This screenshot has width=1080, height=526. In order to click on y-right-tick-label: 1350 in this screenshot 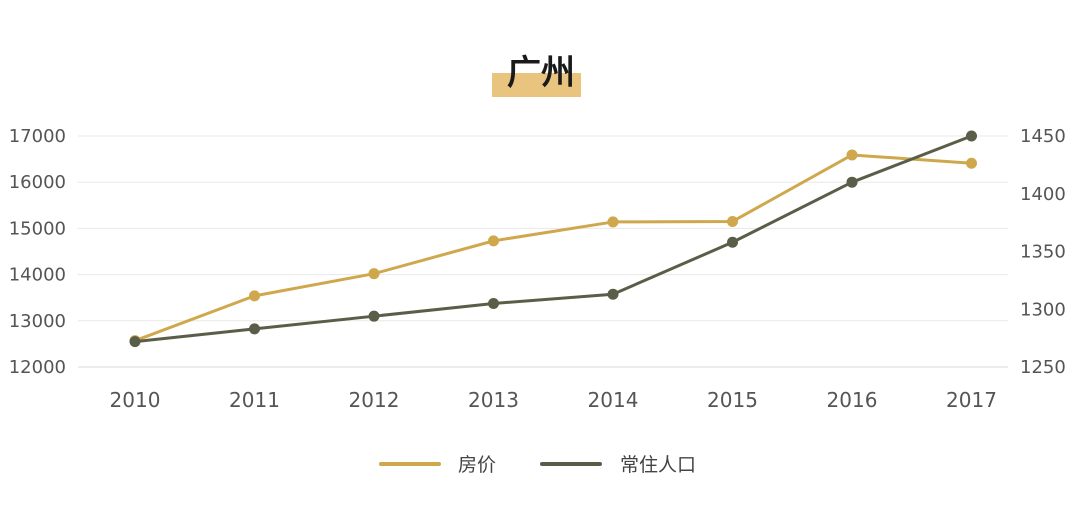, I will do `click(1043, 252)`.